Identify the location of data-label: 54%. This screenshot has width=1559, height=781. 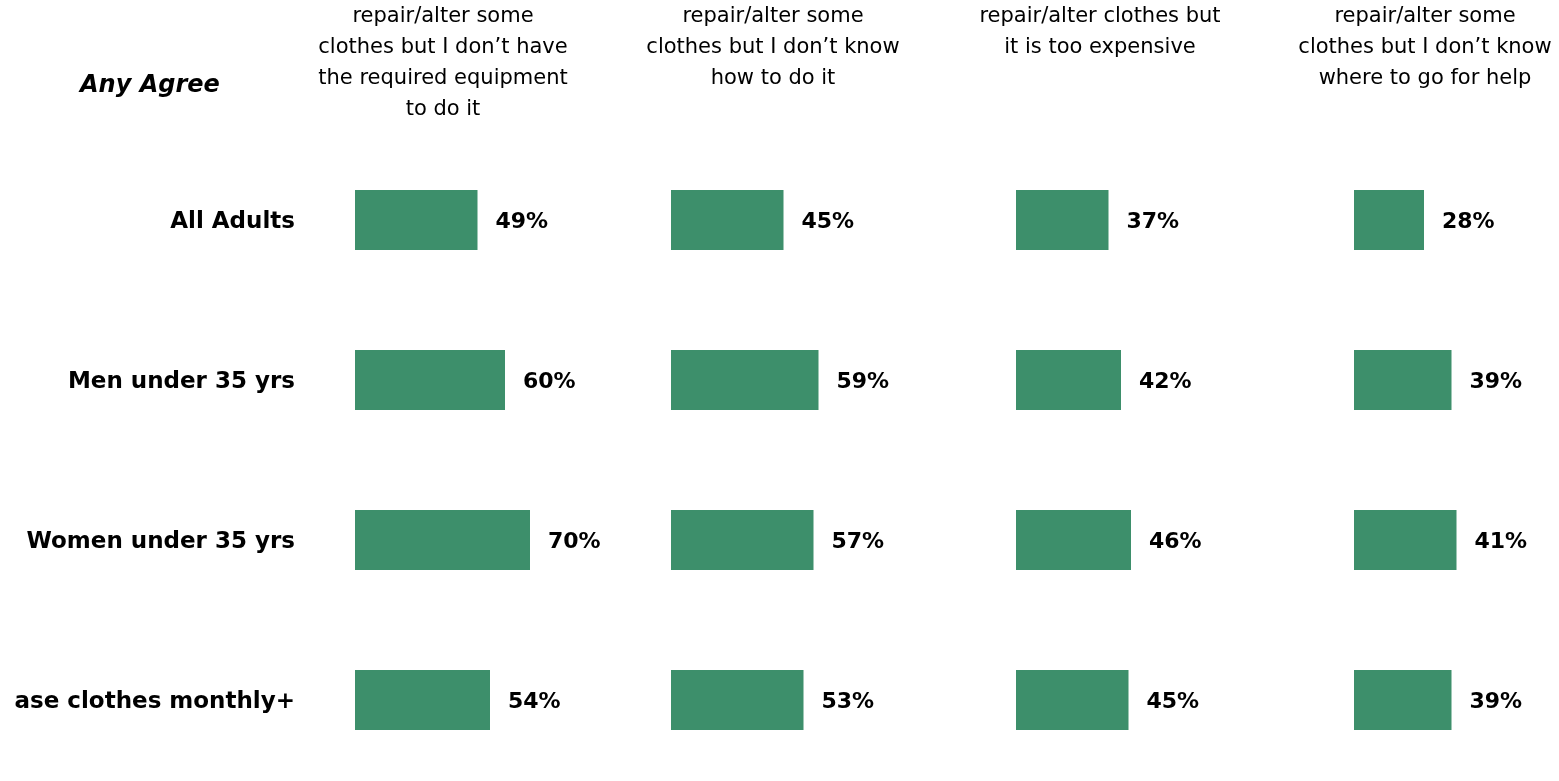
(534, 700).